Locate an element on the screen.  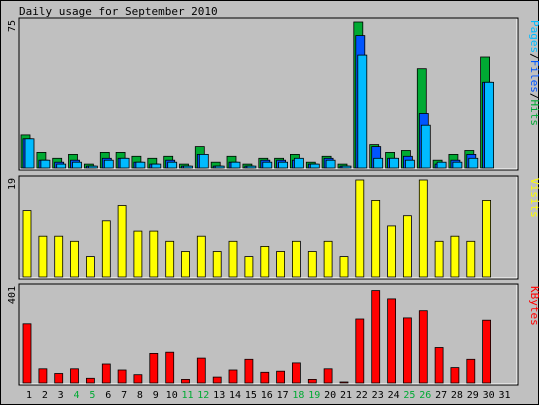
x-tick-label-day-11: 11 is located at coordinates (187, 395).